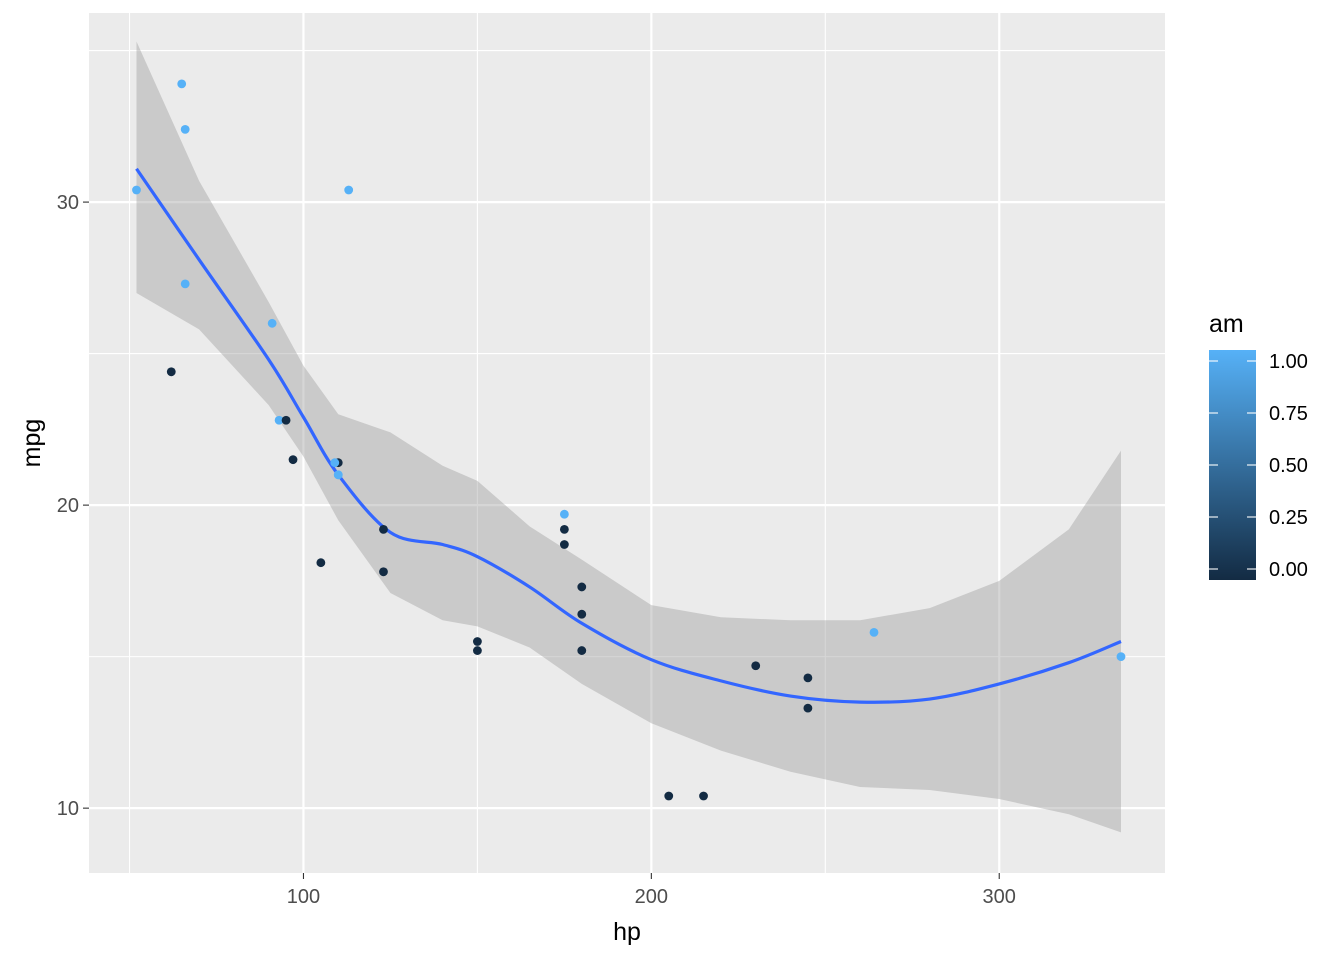  What do you see at coordinates (1288, 362) in the screenshot?
I see `legend-label: 1.00` at bounding box center [1288, 362].